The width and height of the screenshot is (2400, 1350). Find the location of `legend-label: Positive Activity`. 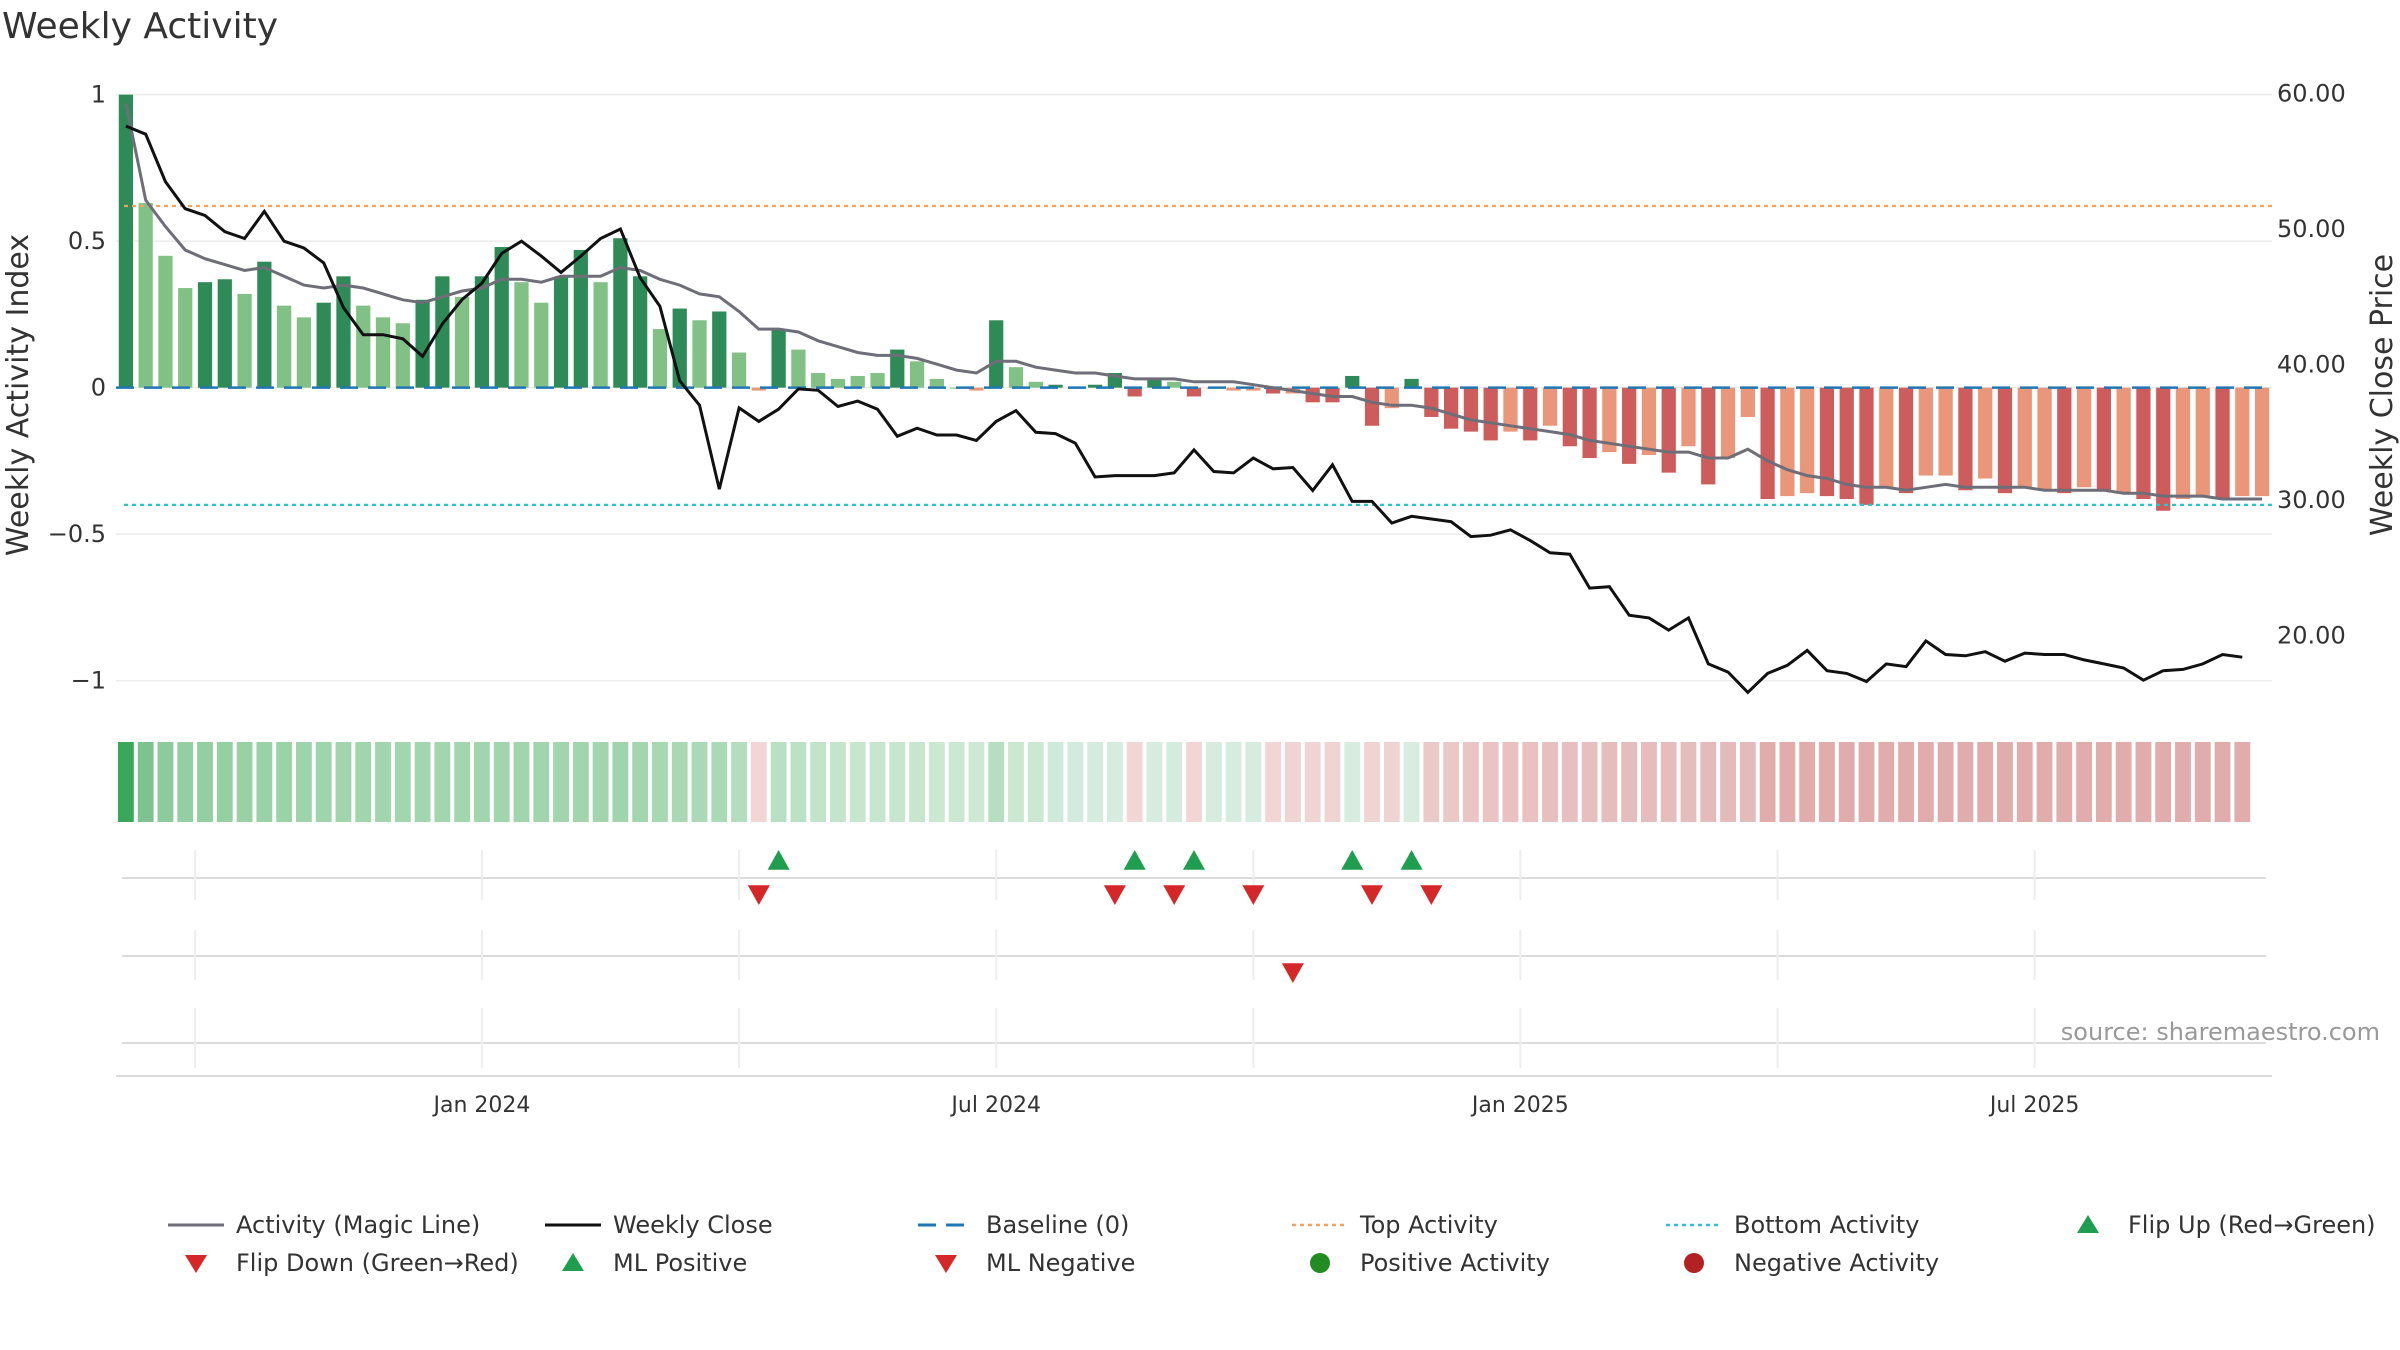

legend-label: Positive Activity is located at coordinates (1455, 1263).